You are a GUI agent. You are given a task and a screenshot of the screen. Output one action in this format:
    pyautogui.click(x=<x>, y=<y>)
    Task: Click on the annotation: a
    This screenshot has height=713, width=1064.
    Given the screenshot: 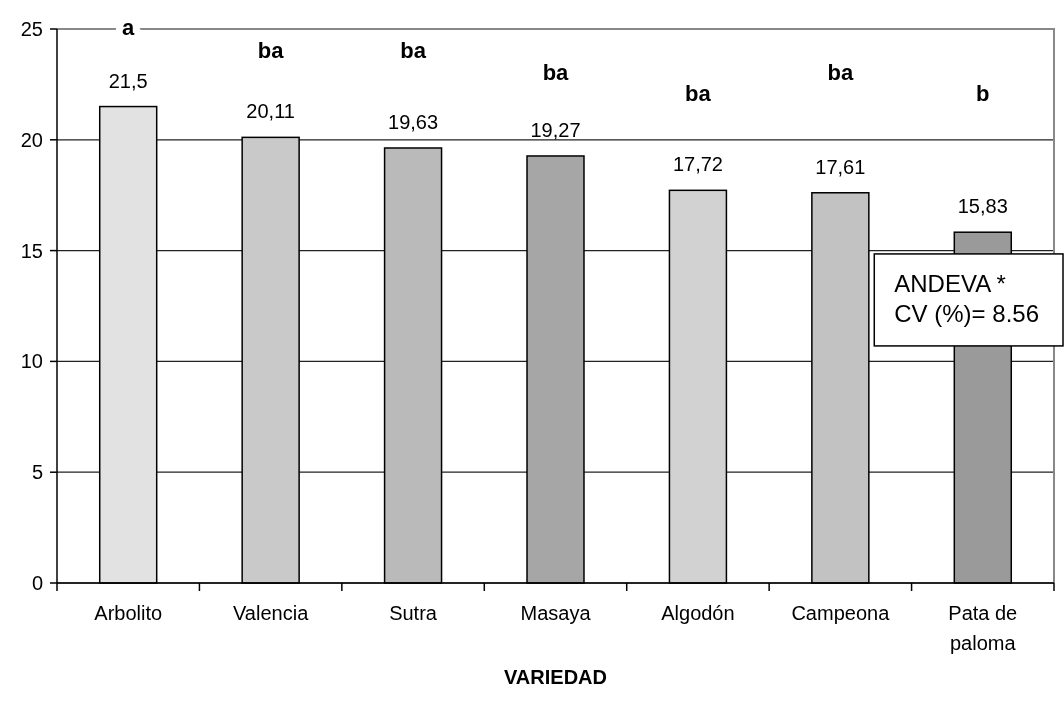 What is the action you would take?
    pyautogui.click(x=129, y=27)
    